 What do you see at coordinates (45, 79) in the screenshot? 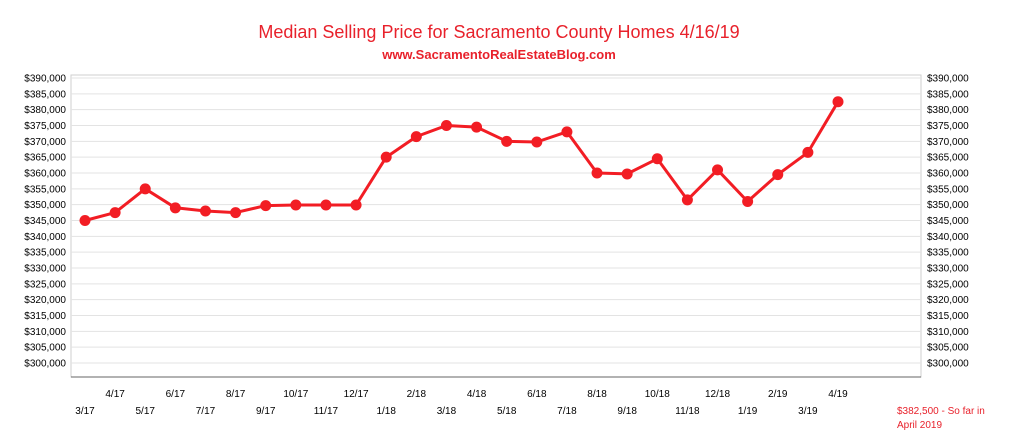
I see `y-tick-label-left: $390,000` at bounding box center [45, 79].